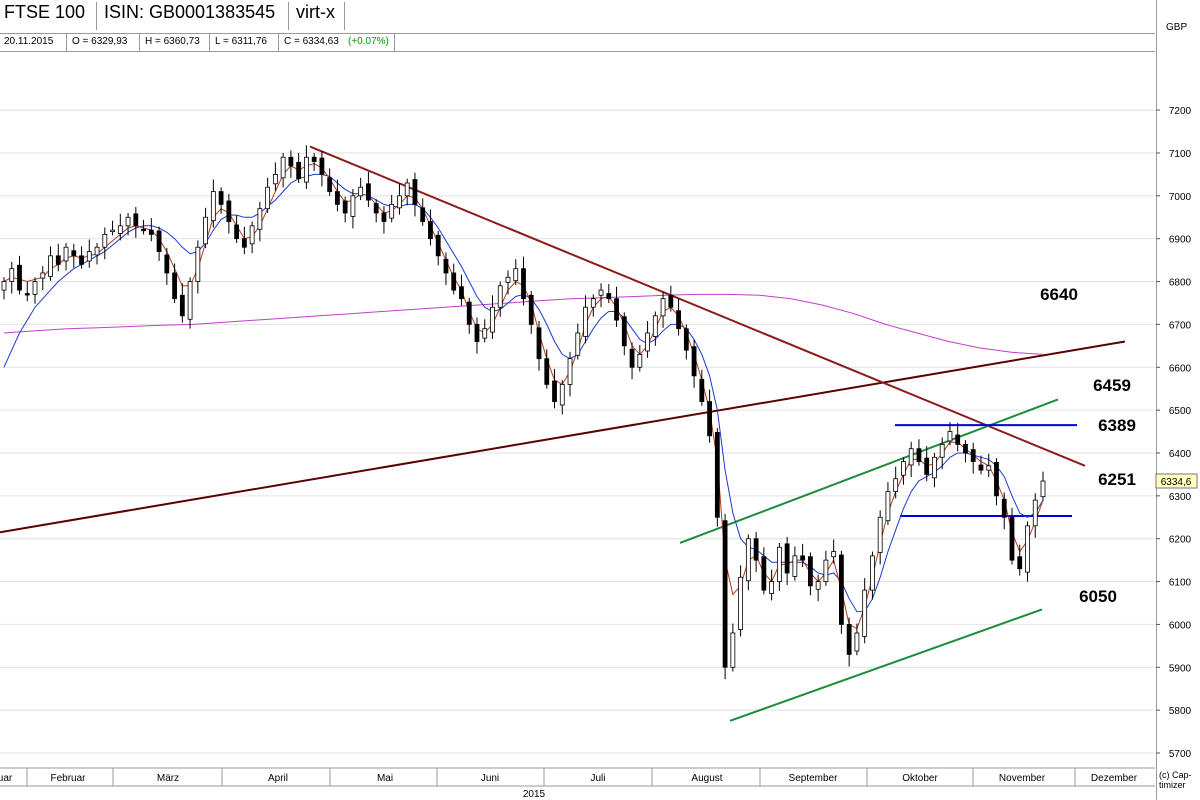  What do you see at coordinates (1178, 400) in the screenshot?
I see `price-axis-panel` at bounding box center [1178, 400].